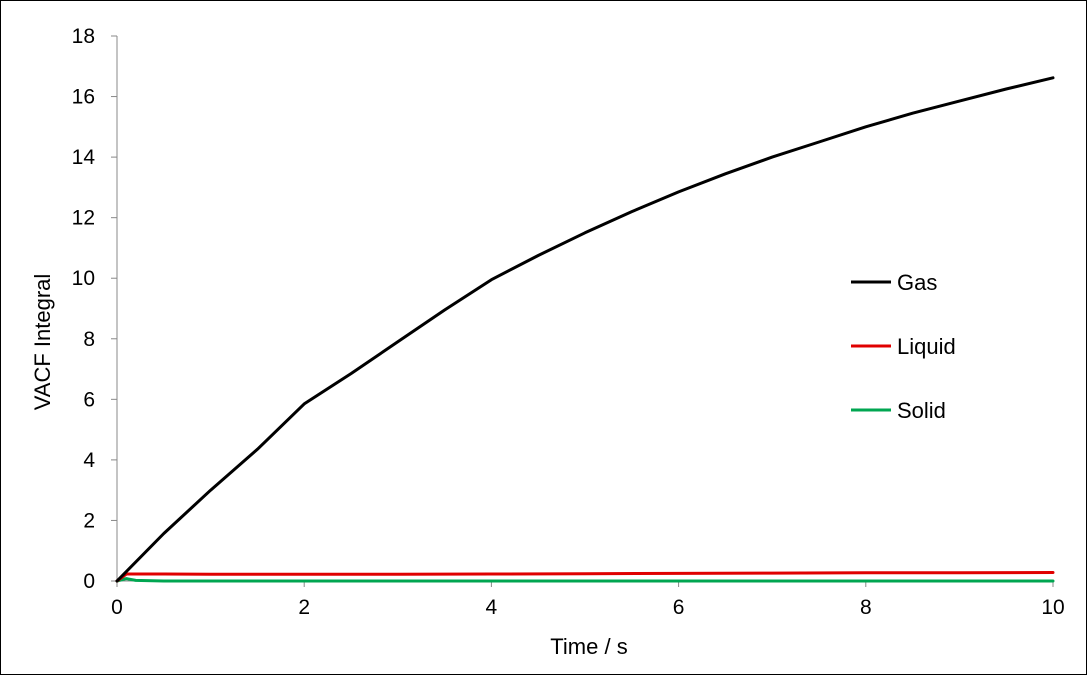 This screenshot has width=1087, height=675. Describe the element at coordinates (1052, 607) in the screenshot. I see `x-tick-label: 10` at that location.